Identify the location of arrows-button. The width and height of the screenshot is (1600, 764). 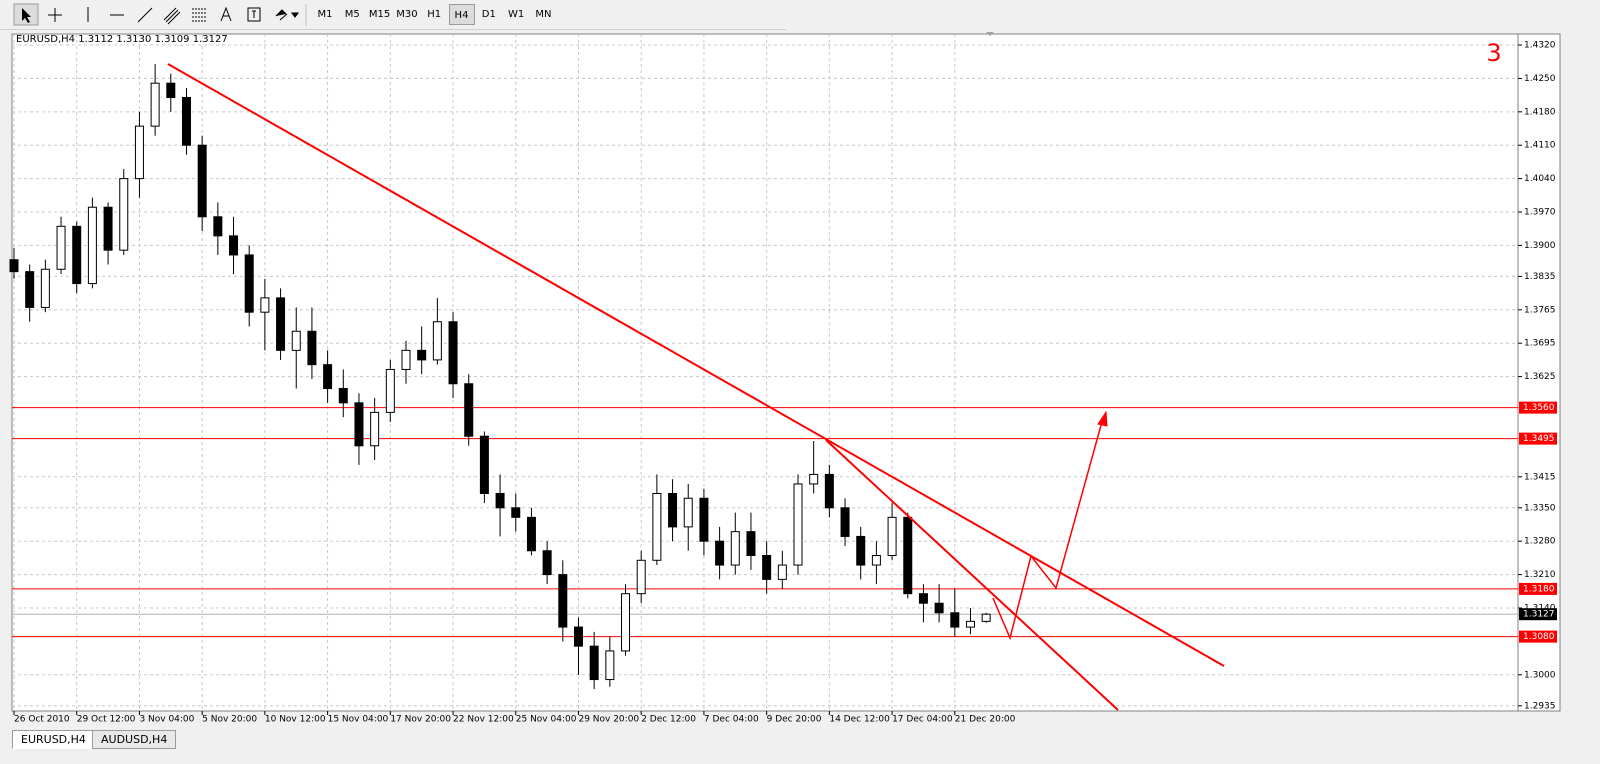
(287, 15).